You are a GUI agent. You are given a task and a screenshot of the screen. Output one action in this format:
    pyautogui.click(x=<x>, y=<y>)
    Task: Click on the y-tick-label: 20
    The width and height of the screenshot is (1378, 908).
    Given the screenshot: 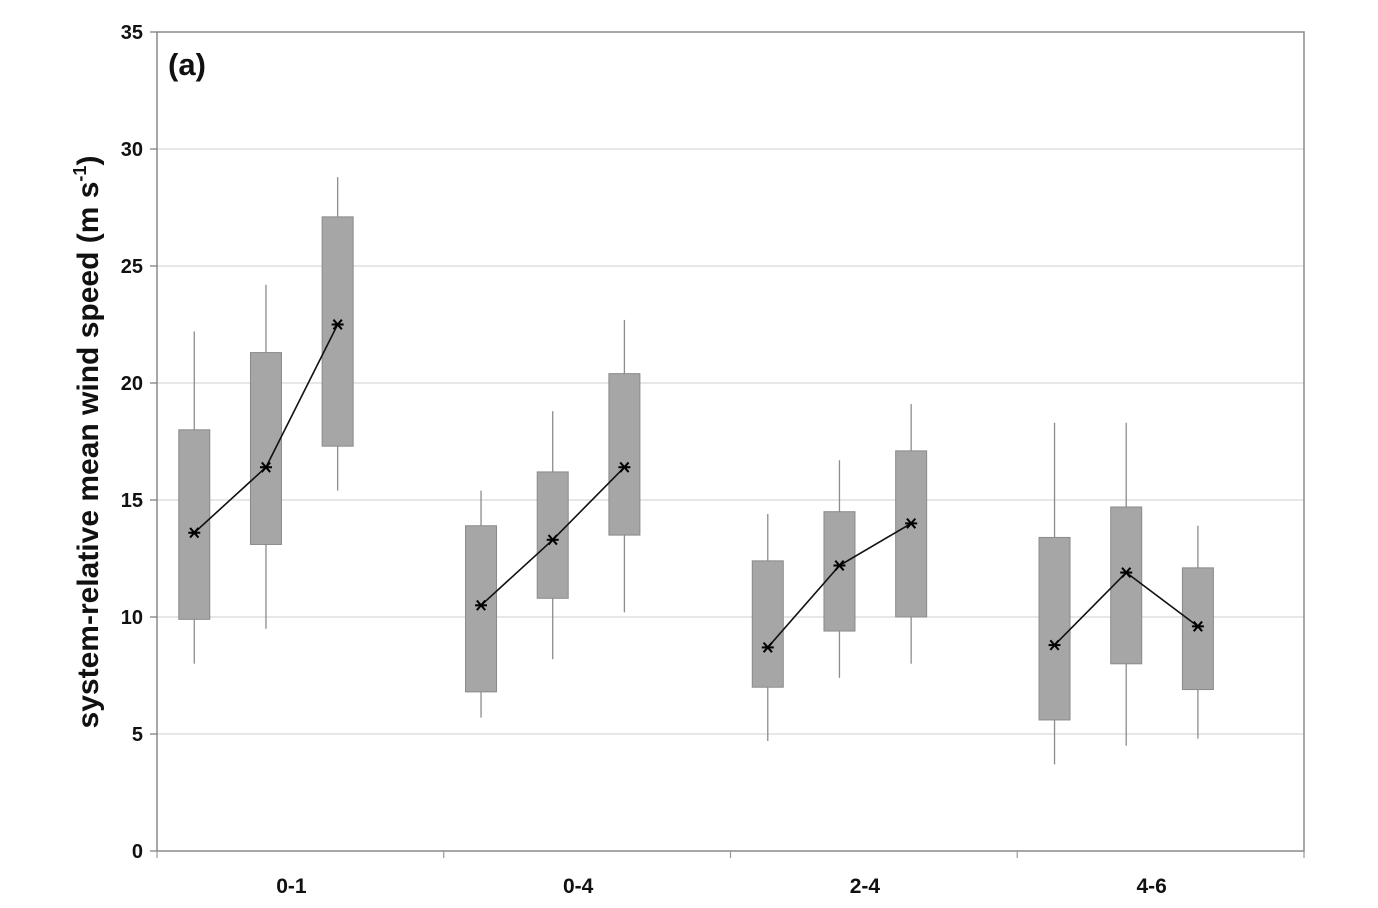 What is the action you would take?
    pyautogui.click(x=132, y=384)
    